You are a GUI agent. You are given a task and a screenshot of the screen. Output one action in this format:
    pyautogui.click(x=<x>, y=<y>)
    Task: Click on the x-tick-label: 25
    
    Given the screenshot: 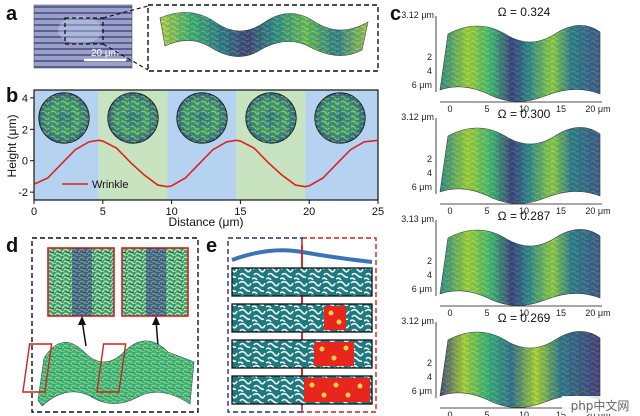 What is the action you would take?
    pyautogui.click(x=378, y=212)
    